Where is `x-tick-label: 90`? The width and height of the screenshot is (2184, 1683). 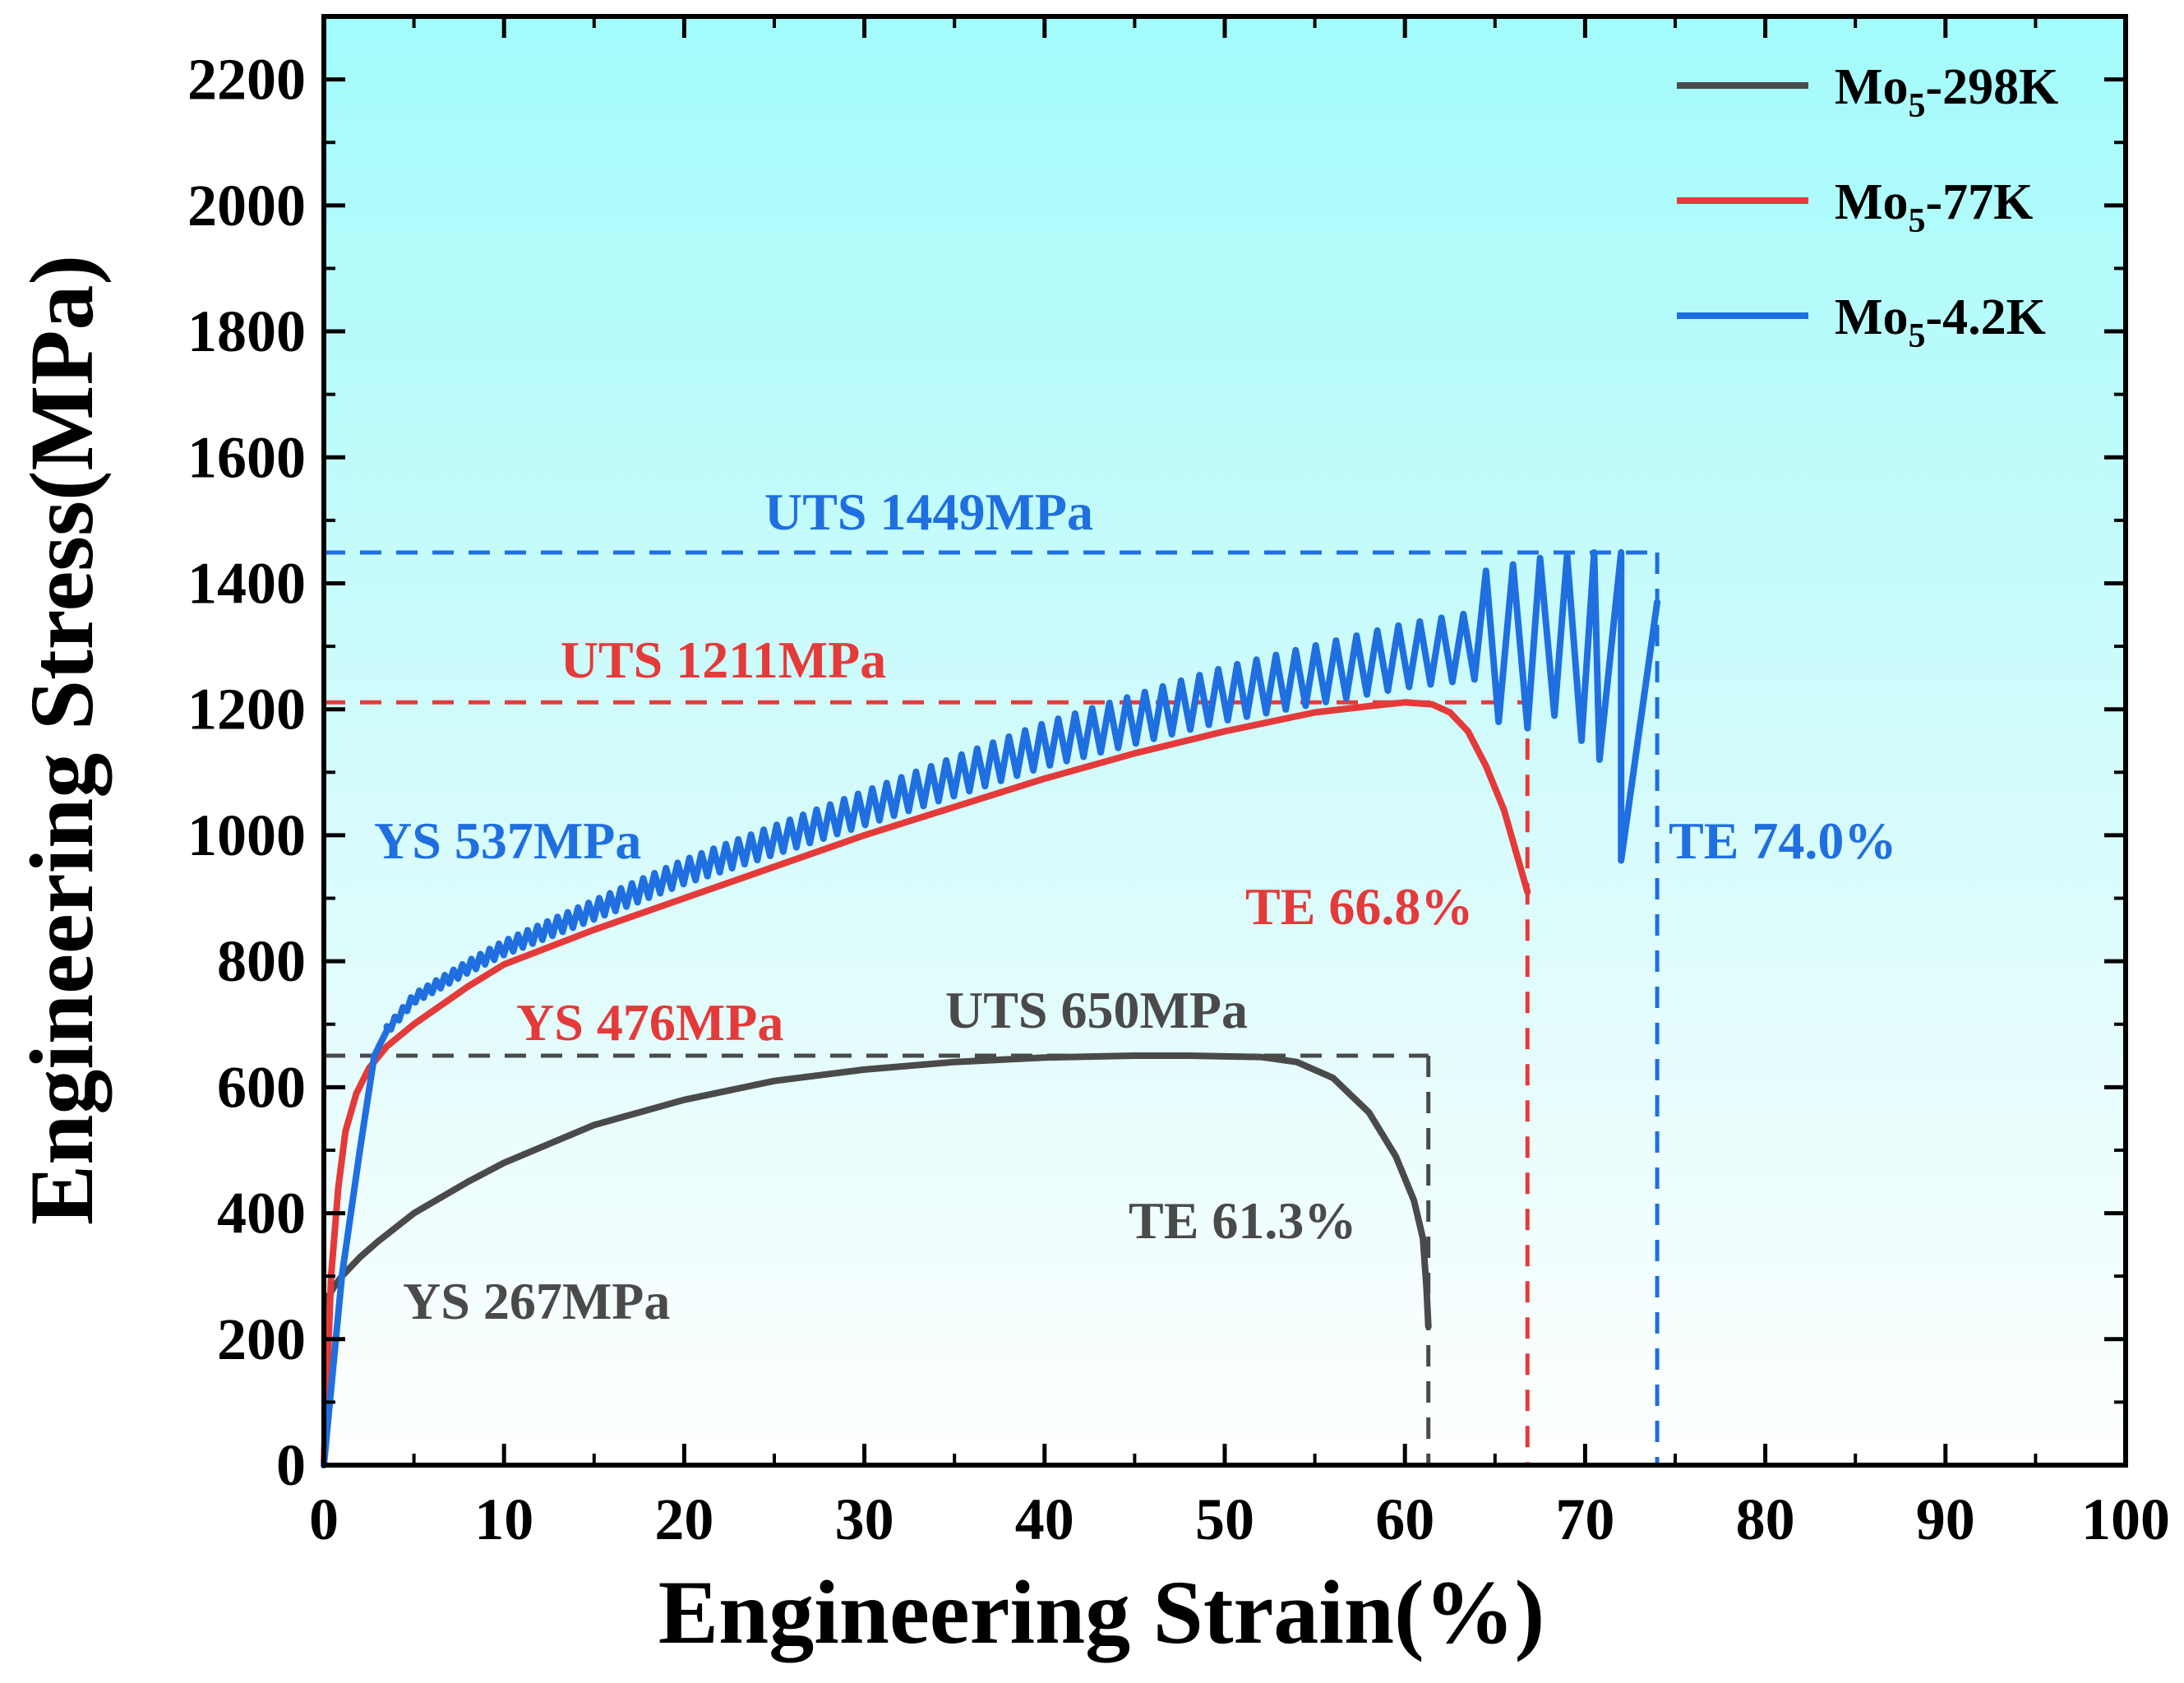 x-tick-label: 90 is located at coordinates (1945, 1519).